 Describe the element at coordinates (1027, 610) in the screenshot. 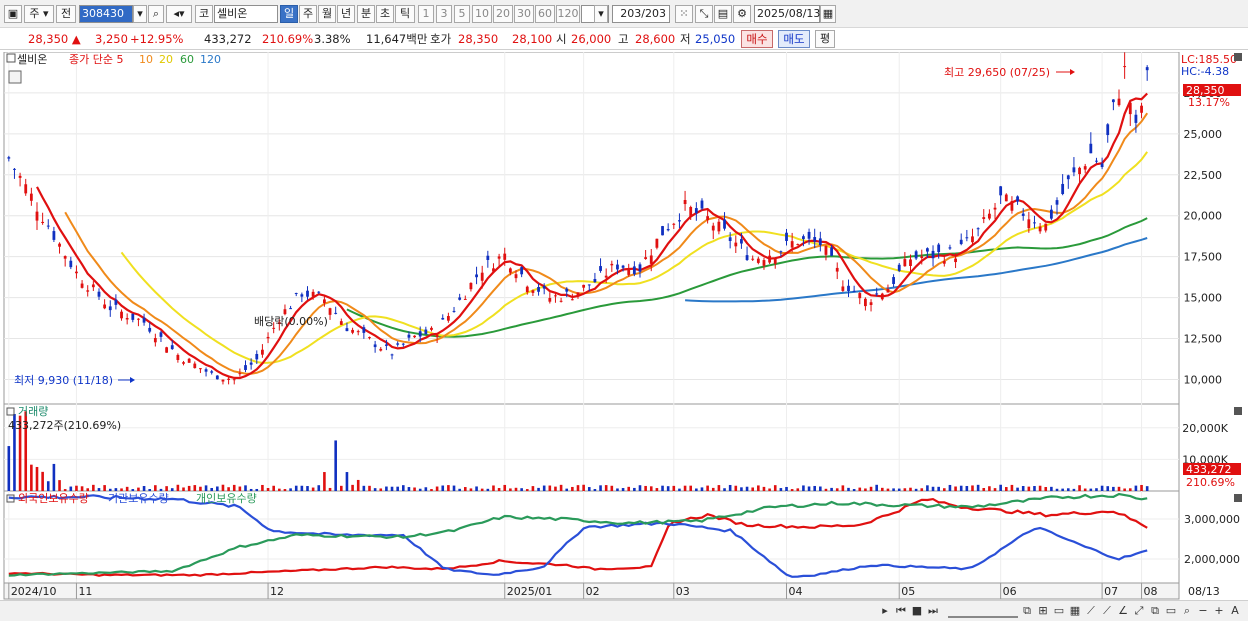

I see `layout-icon: ⧉` at that location.